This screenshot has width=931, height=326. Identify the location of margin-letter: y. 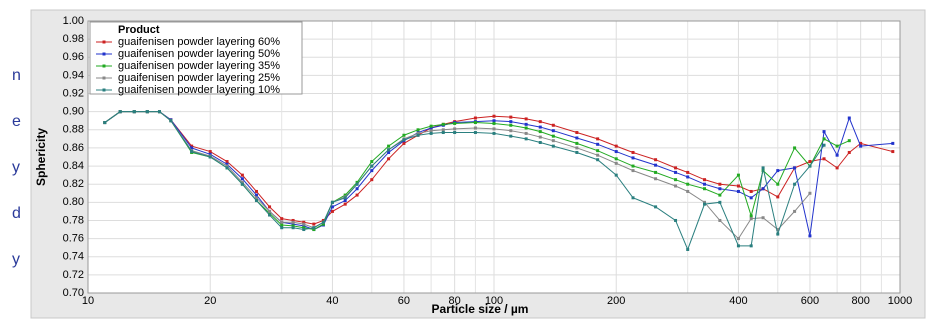
(16, 259).